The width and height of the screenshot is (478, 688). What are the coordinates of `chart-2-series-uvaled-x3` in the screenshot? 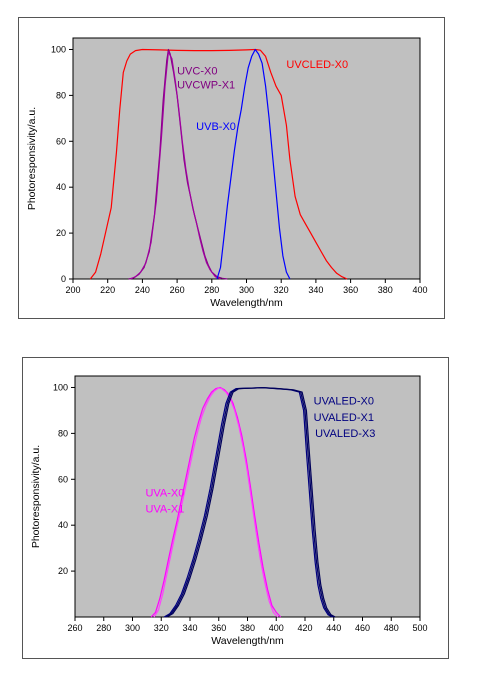 It's located at (251, 502).